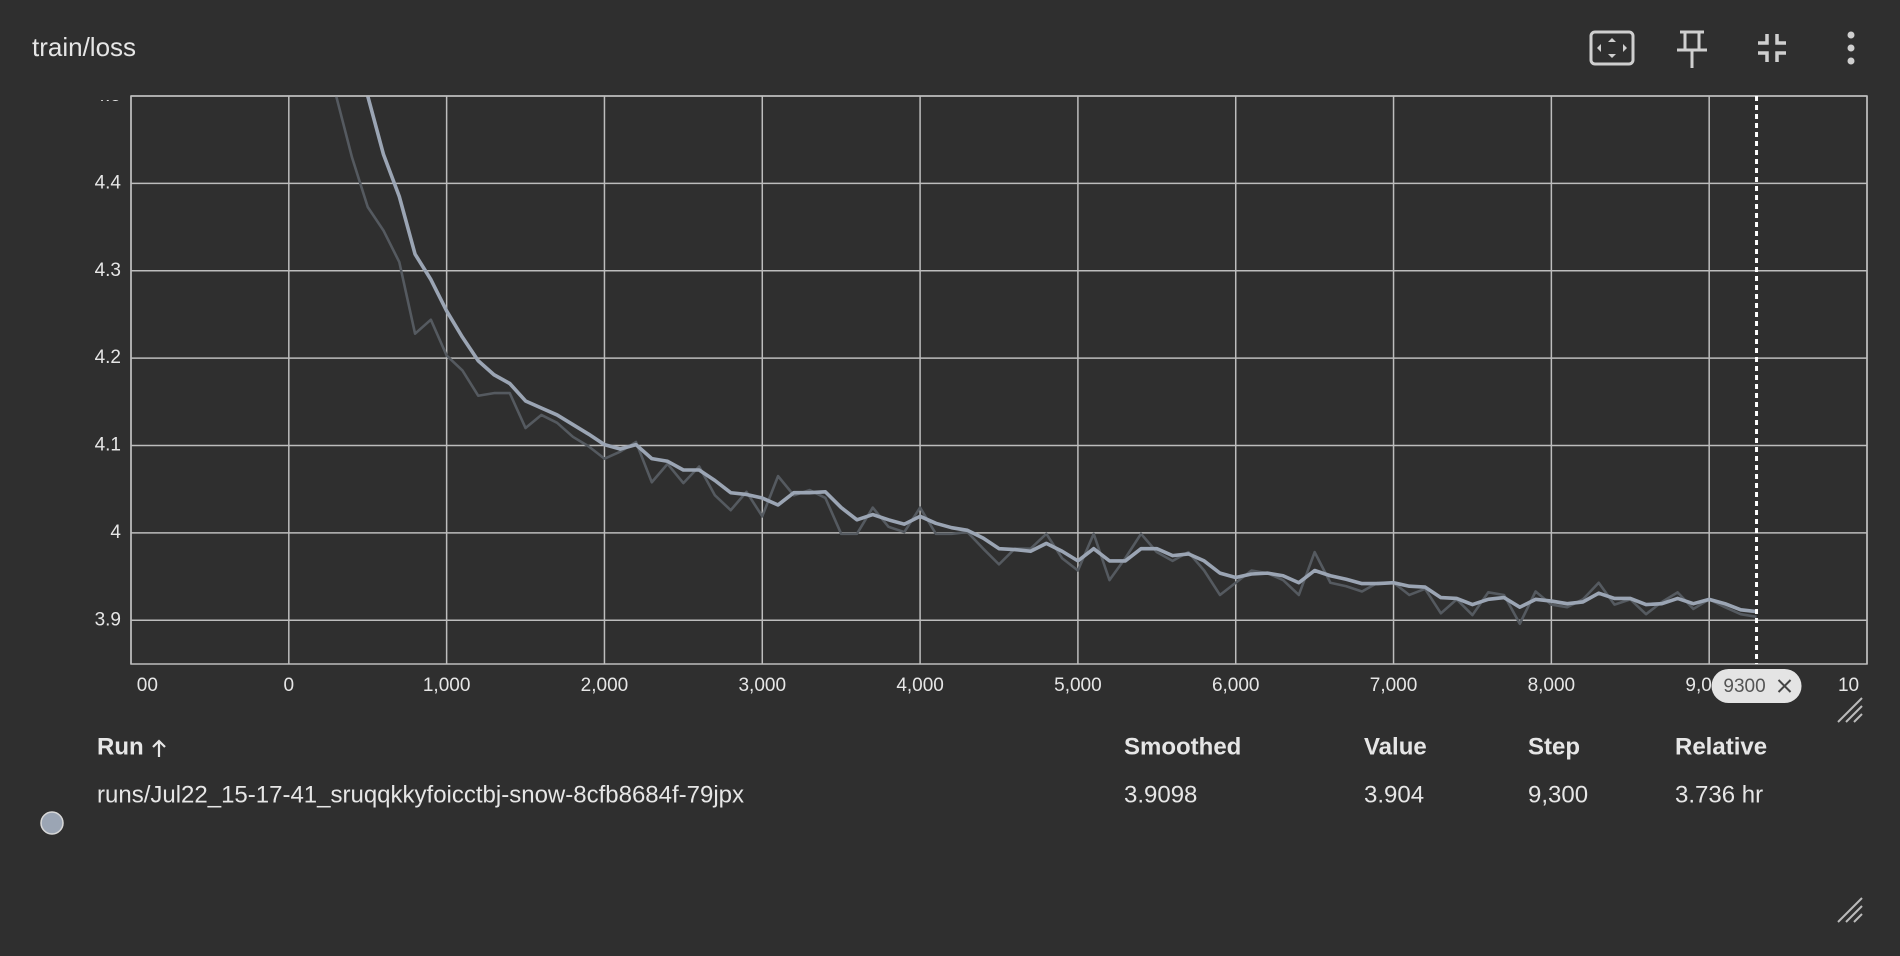 This screenshot has width=1900, height=956. I want to click on cursor-step-label: 9300, so click(1744, 686).